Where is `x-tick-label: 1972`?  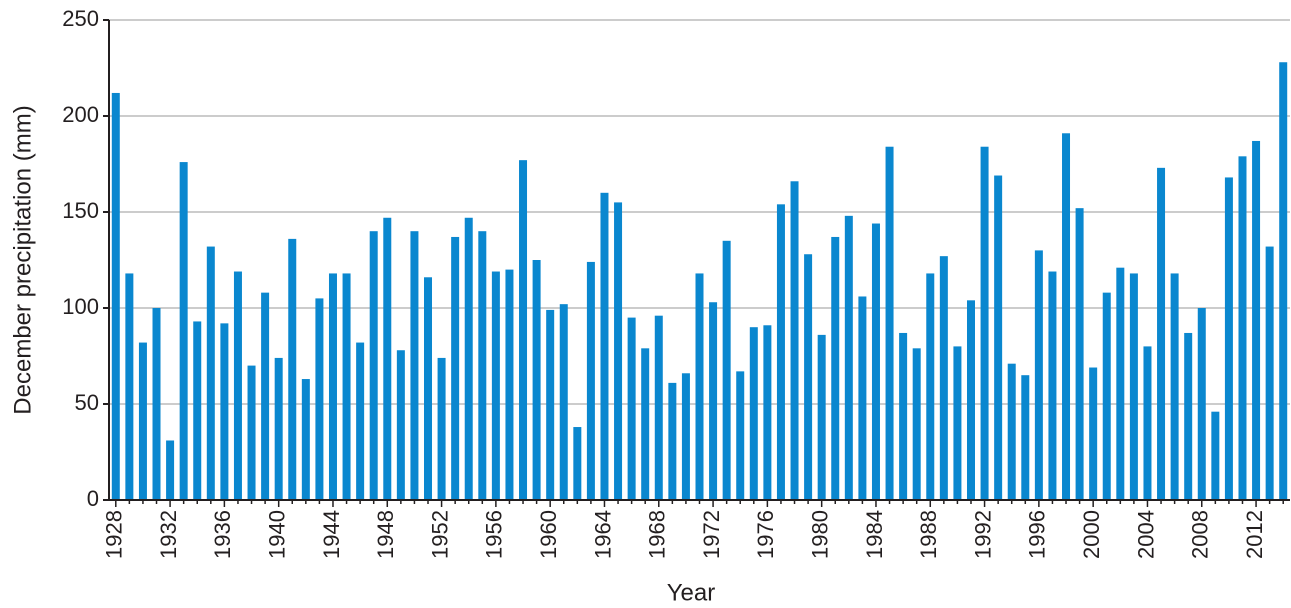
x-tick-label: 1972 is located at coordinates (711, 534).